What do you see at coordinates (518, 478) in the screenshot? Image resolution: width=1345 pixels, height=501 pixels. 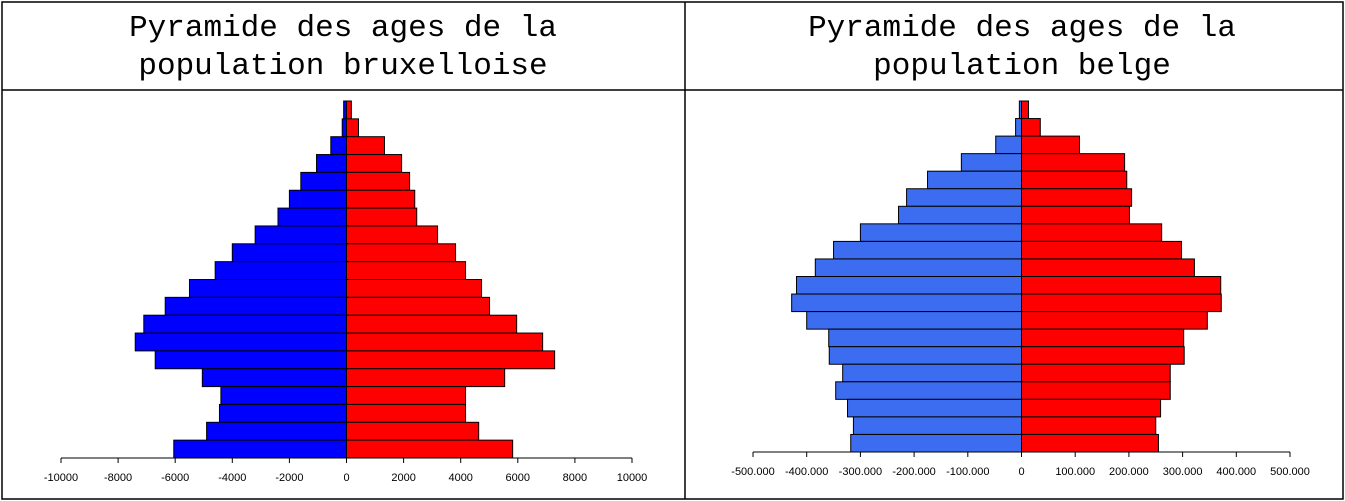 I see `x-tick-label: 6000` at bounding box center [518, 478].